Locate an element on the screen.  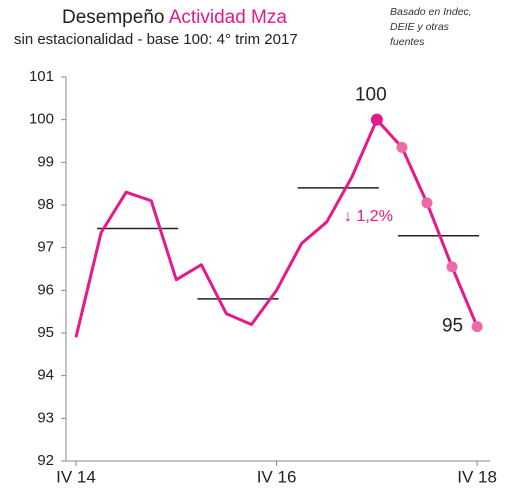
y-tick-label: 99 is located at coordinates (45, 161).